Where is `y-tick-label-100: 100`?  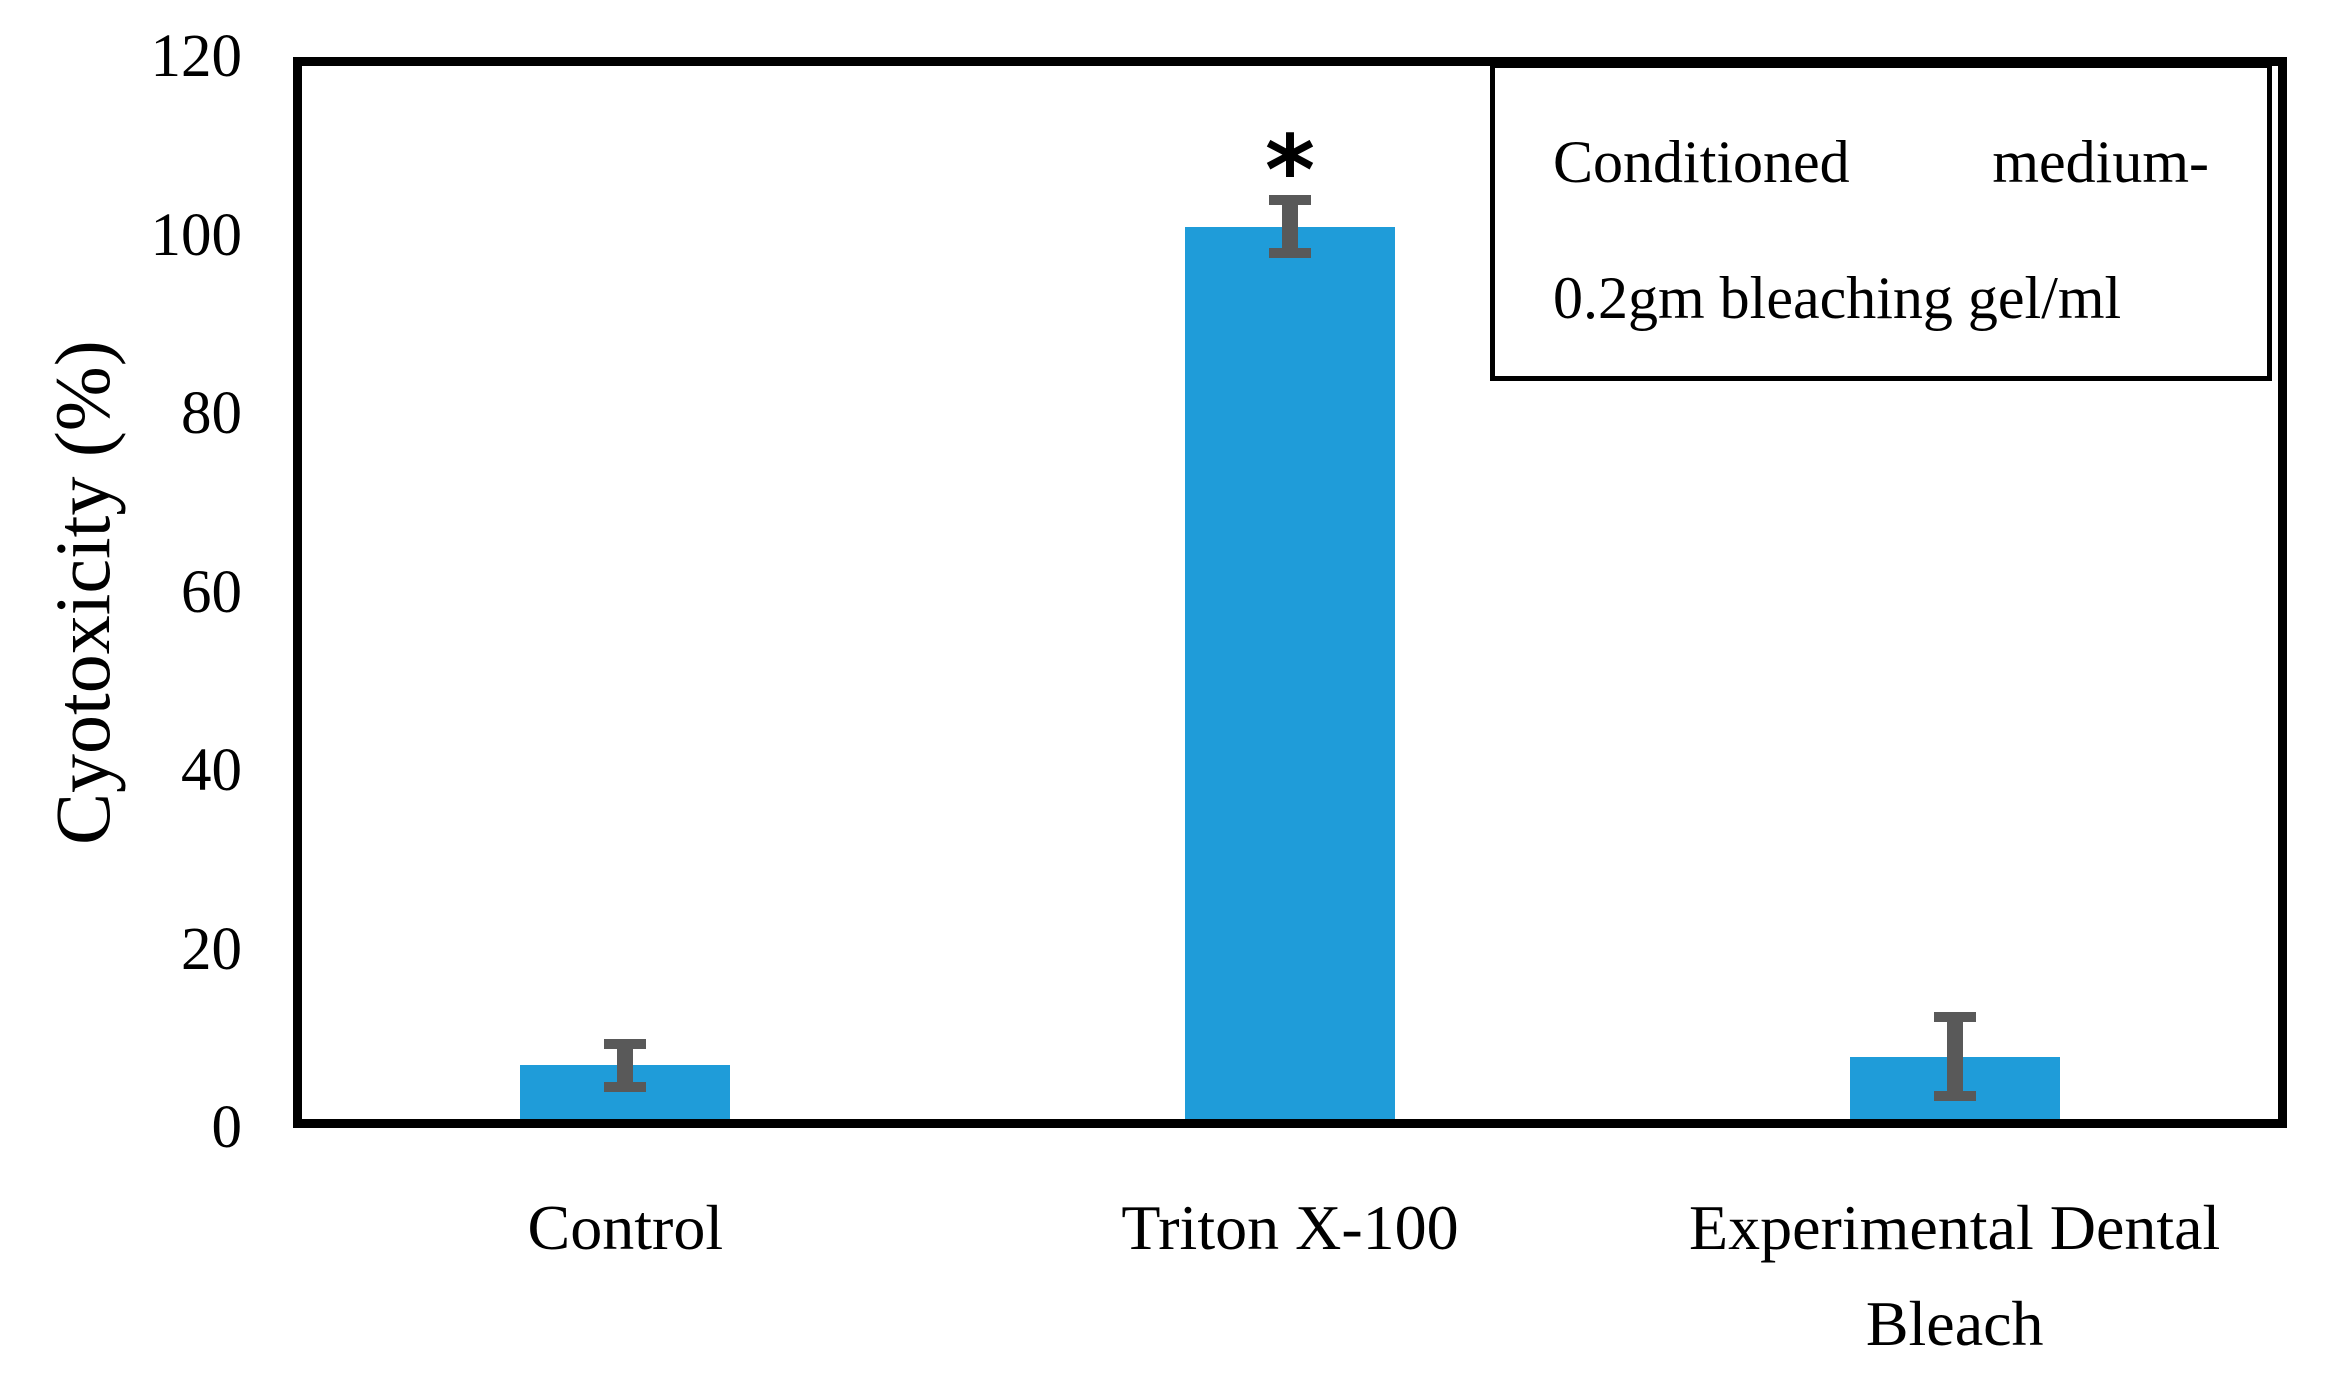 y-tick-label-100: 100 is located at coordinates (196, 235).